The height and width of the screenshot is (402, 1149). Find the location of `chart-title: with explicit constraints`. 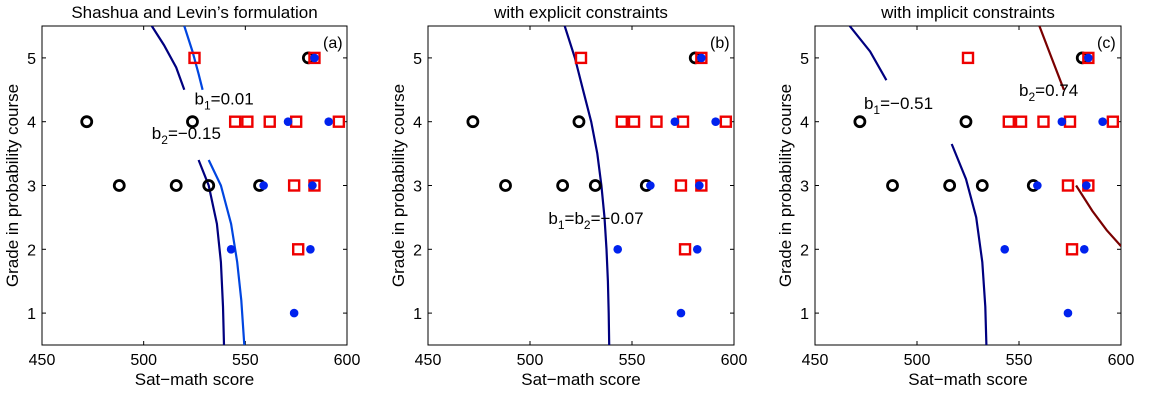

chart-title: with explicit constraints is located at coordinates (580, 12).